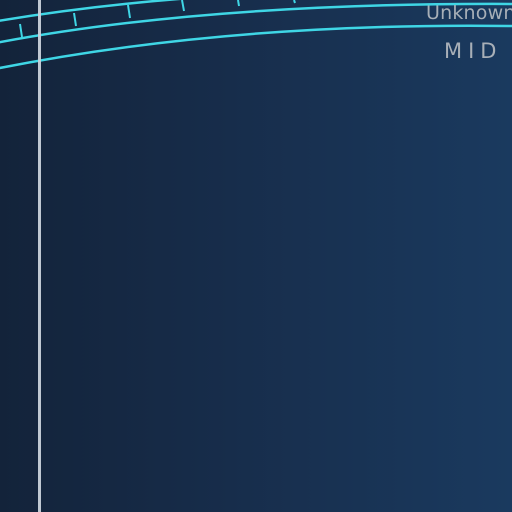 The width and height of the screenshot is (512, 512). Describe the element at coordinates (469, 13) in the screenshot. I see `track-title: Unknown` at that location.